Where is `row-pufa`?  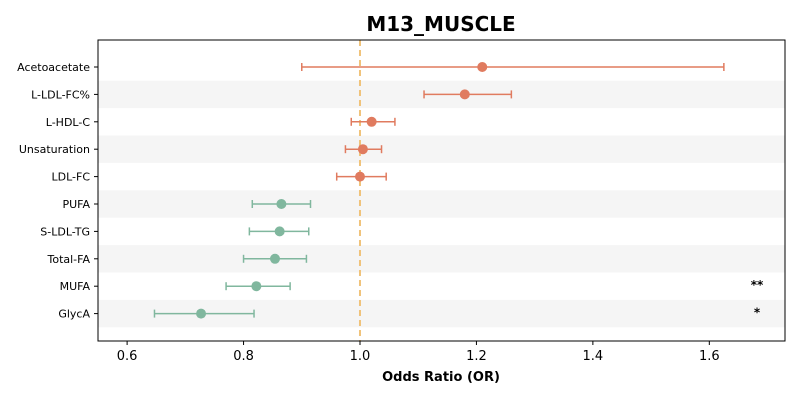 row-pufa is located at coordinates (281, 204).